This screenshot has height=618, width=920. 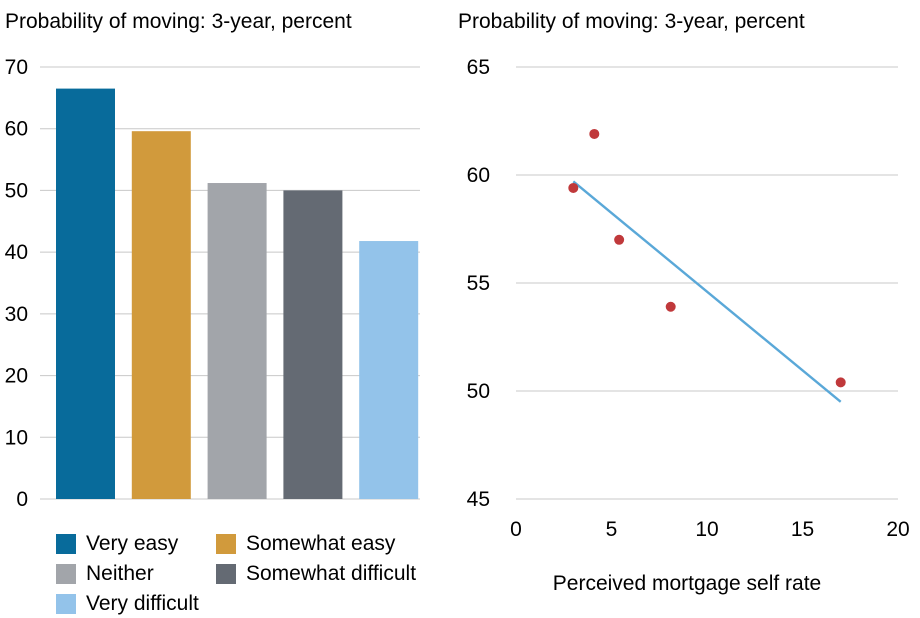 I want to click on scatter-x-tick-label: 10, so click(x=706, y=529).